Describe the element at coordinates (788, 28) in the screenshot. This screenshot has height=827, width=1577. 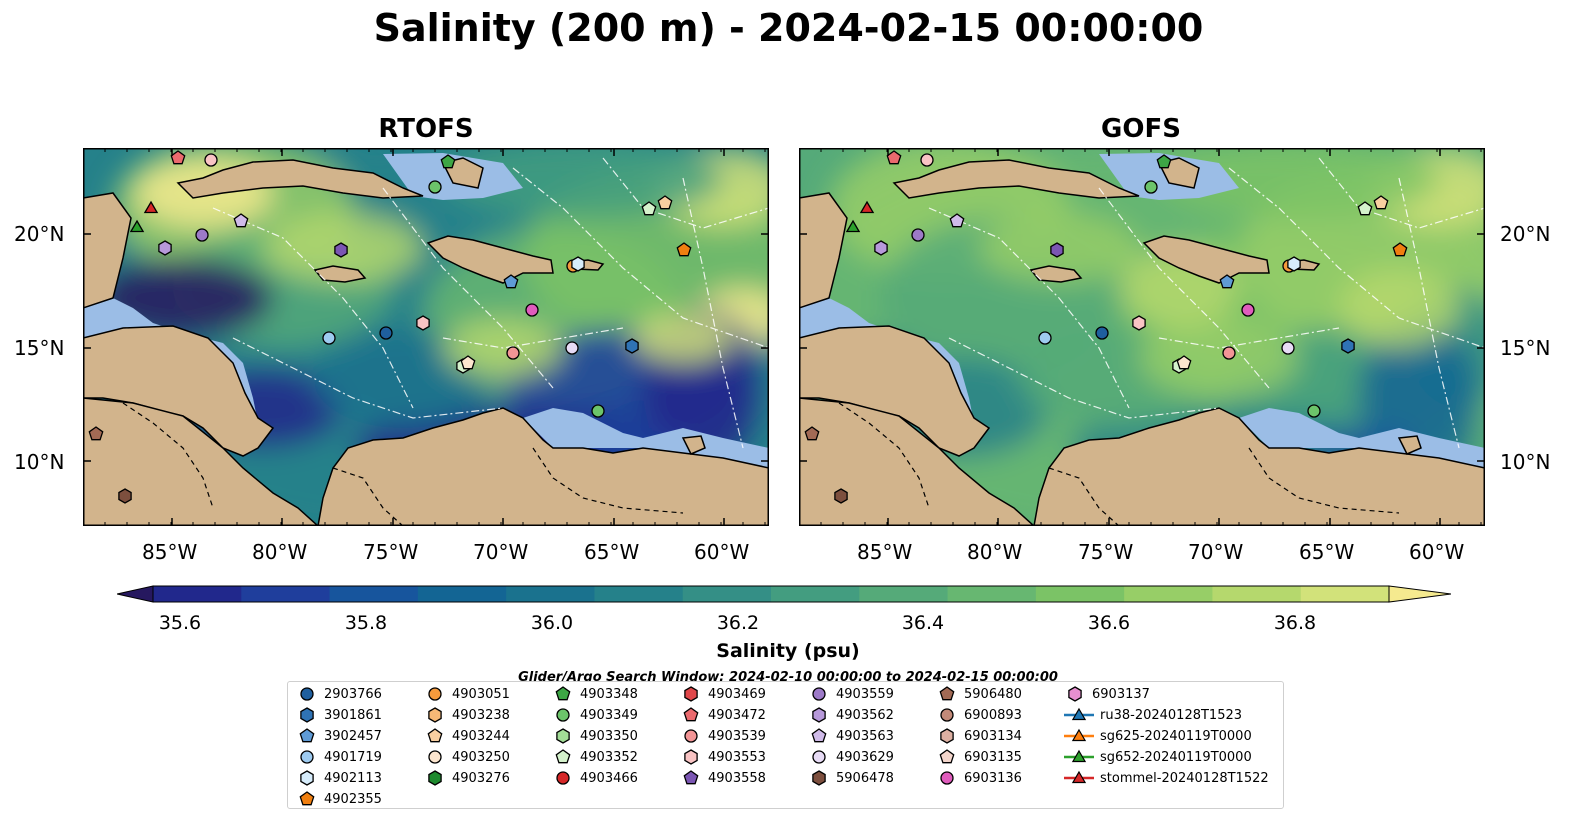
I see `figure-title: Salinity (200 m) - 2024-02-15 00:00:00` at that location.